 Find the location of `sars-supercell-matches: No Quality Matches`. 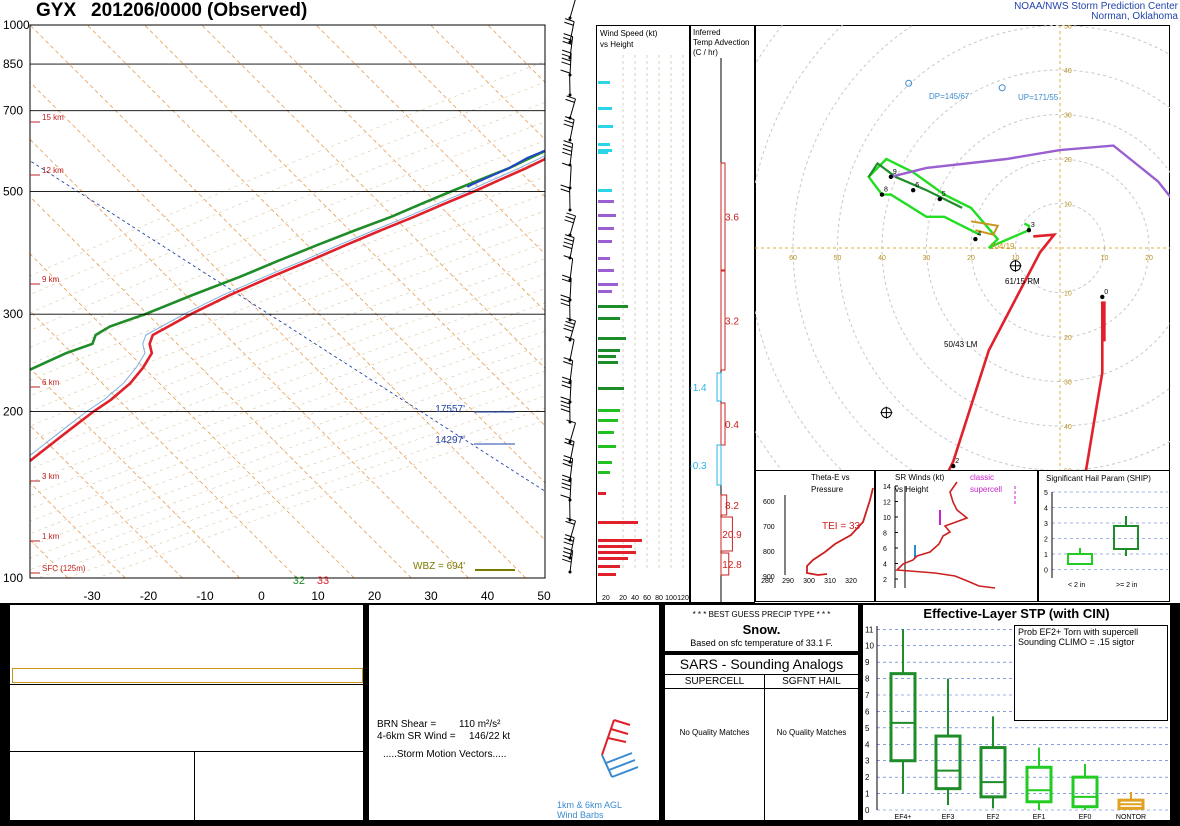

sars-supercell-matches: No Quality Matches is located at coordinates (714, 732).